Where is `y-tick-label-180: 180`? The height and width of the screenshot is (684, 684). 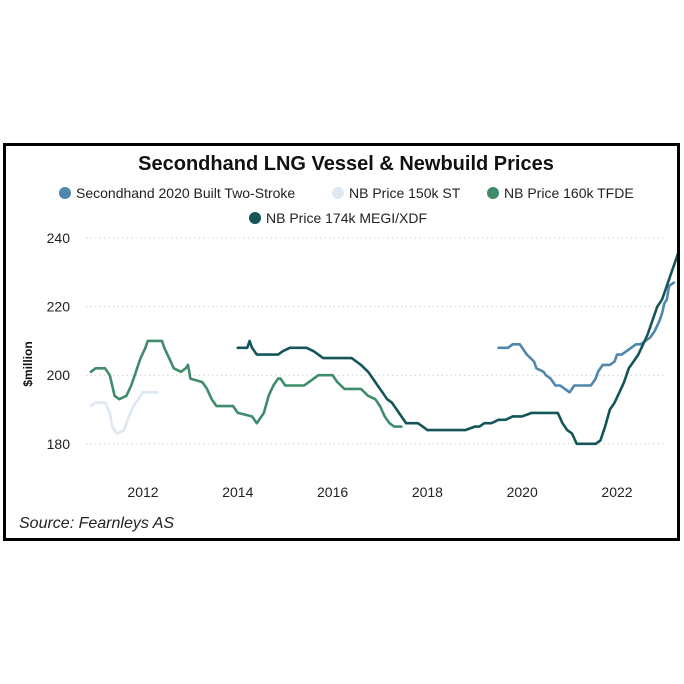
y-tick-label-180: 180 is located at coordinates (59, 444).